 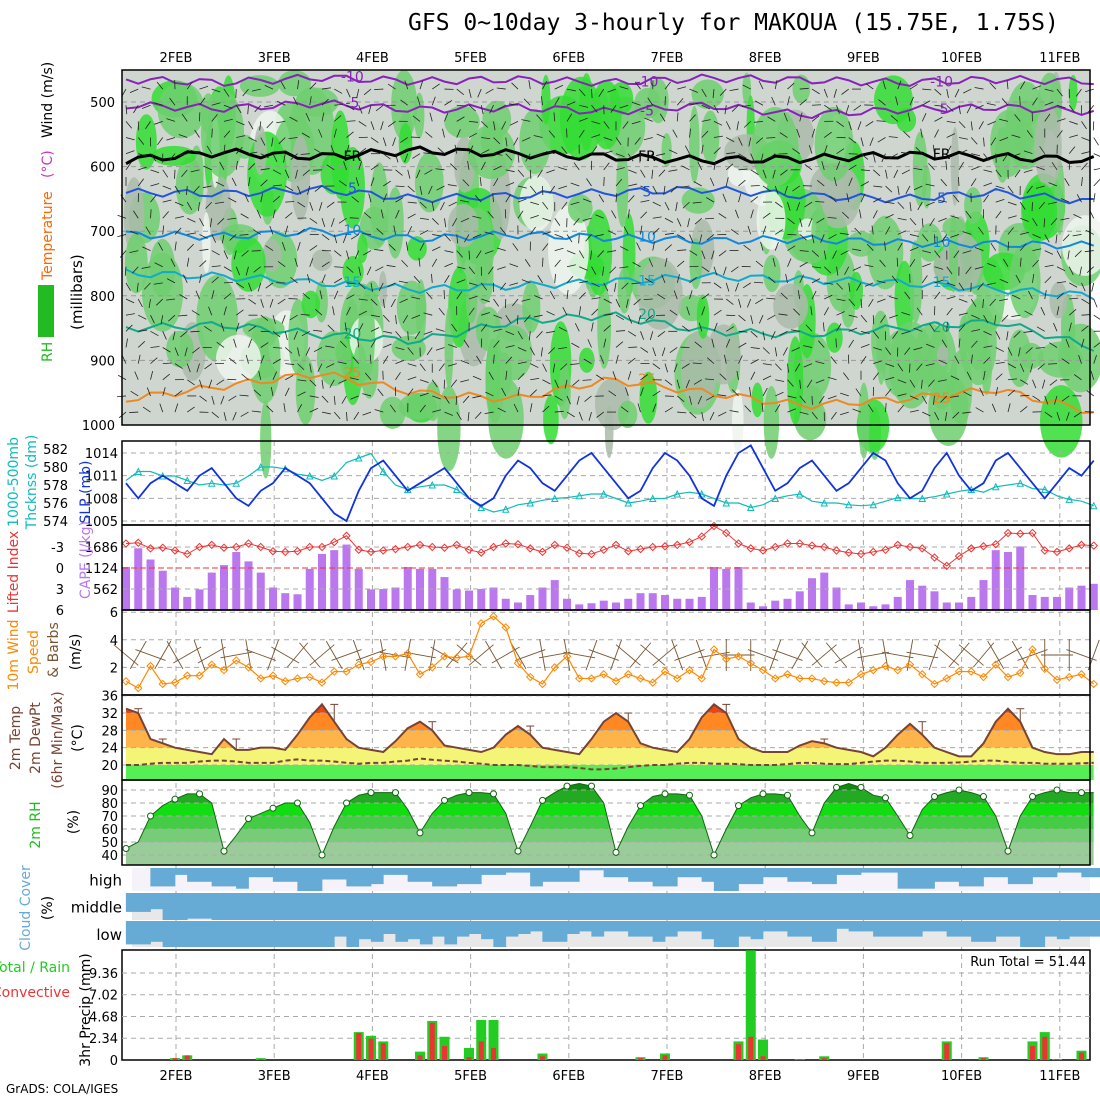 I want to click on convective-bar, so click(x=175, y=1059).